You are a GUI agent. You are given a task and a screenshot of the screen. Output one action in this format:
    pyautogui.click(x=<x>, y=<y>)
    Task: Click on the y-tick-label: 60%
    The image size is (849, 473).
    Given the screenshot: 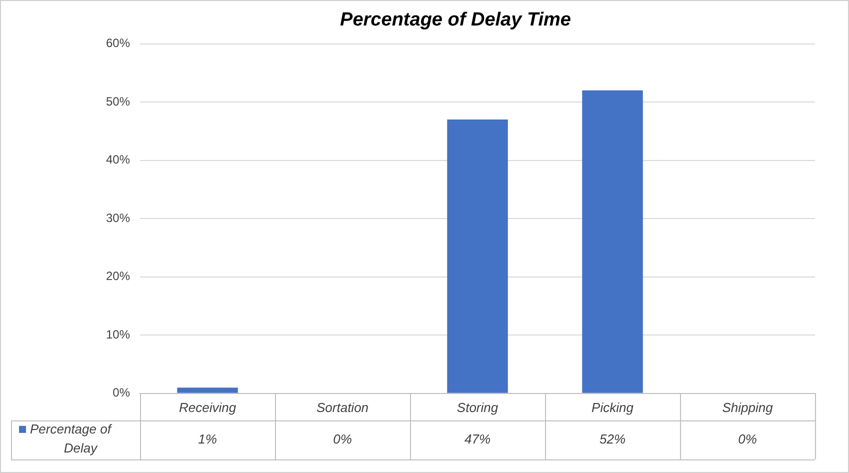 What is the action you would take?
    pyautogui.click(x=118, y=43)
    